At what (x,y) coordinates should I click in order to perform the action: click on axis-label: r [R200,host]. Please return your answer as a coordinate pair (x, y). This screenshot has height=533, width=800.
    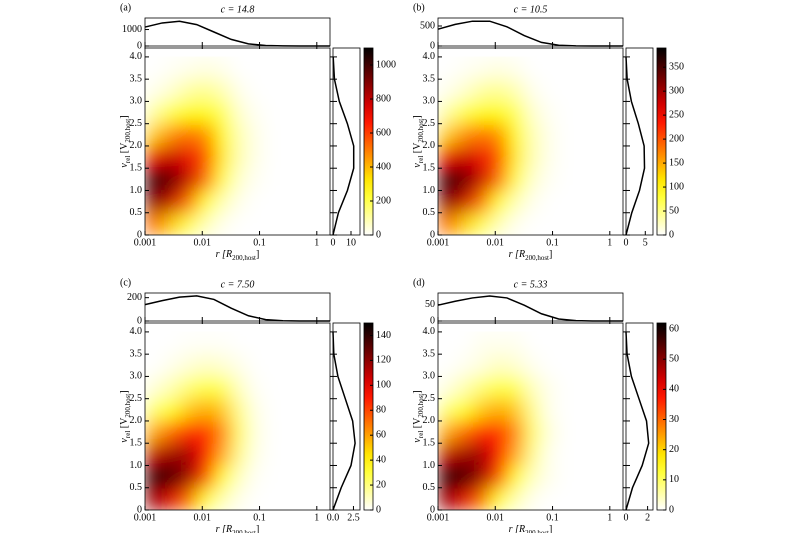
    Looking at the image, I should click on (238, 255).